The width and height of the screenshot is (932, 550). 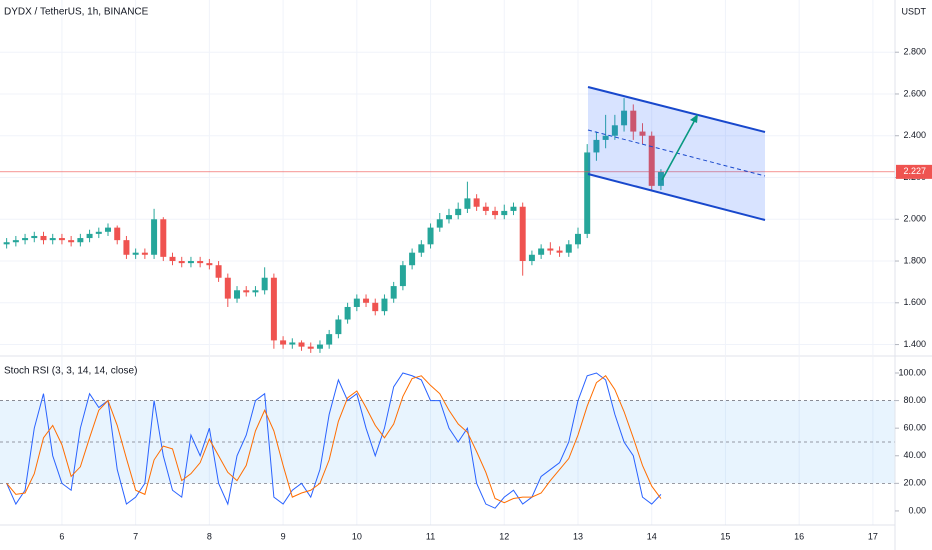 I want to click on x-tick-label: 12, so click(x=504, y=536).